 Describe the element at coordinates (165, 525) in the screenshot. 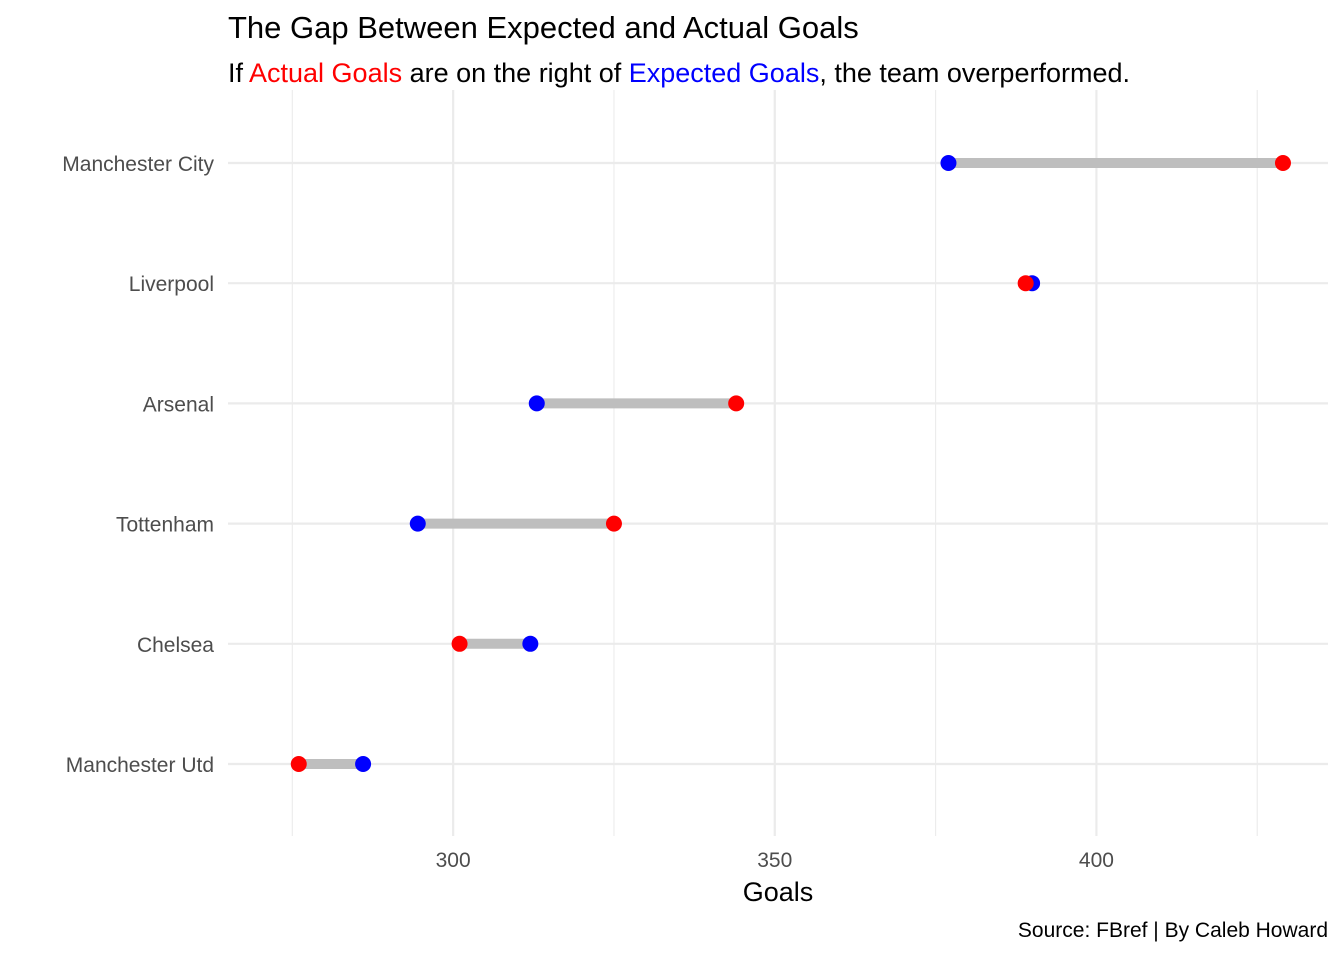

I see `y-tick-label: Tottenham` at that location.